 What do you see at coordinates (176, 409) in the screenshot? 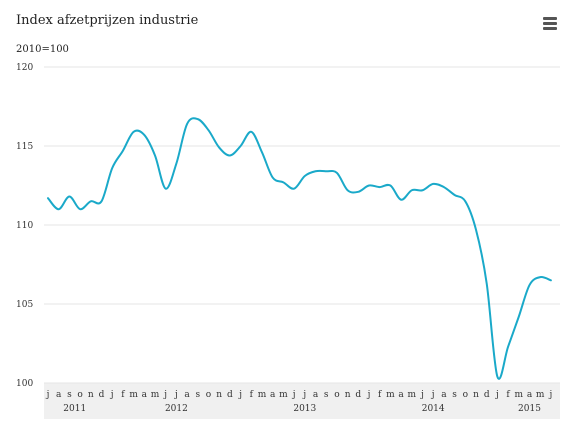
I see `x-year-label: 2012` at bounding box center [176, 409].